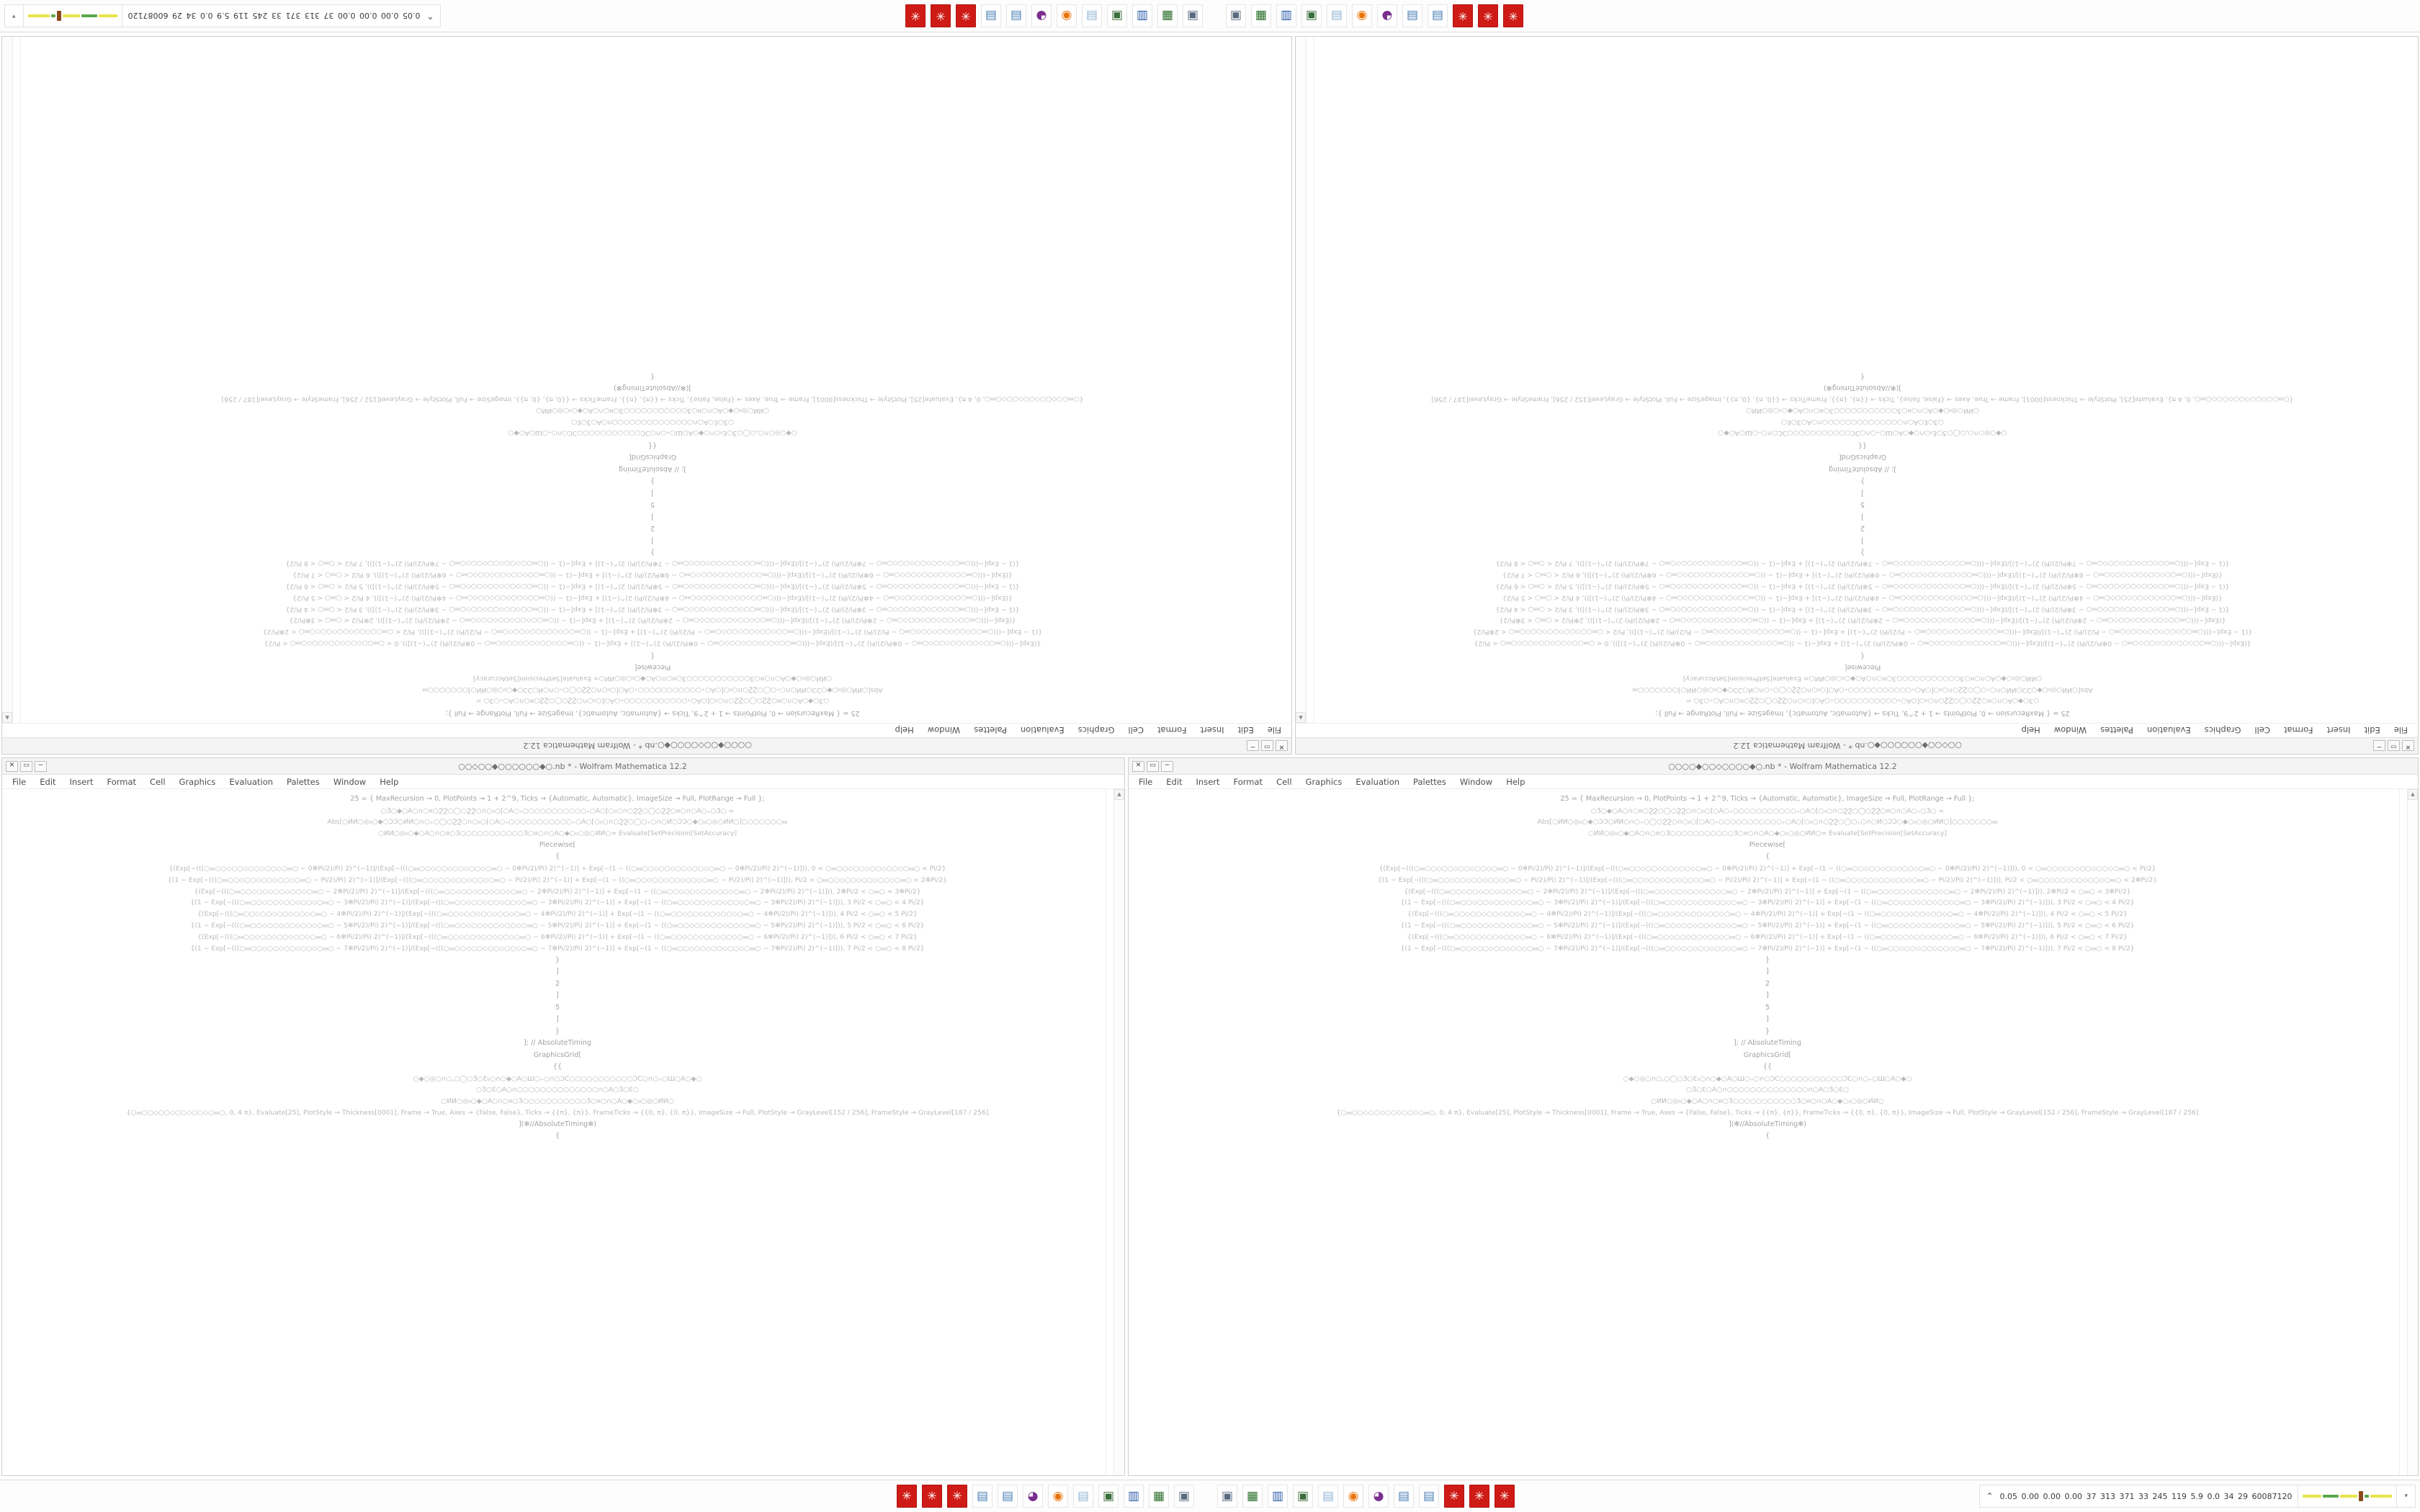 The width and height of the screenshot is (2420, 1512). I want to click on maximize-button: ▭, so click(1153, 766).